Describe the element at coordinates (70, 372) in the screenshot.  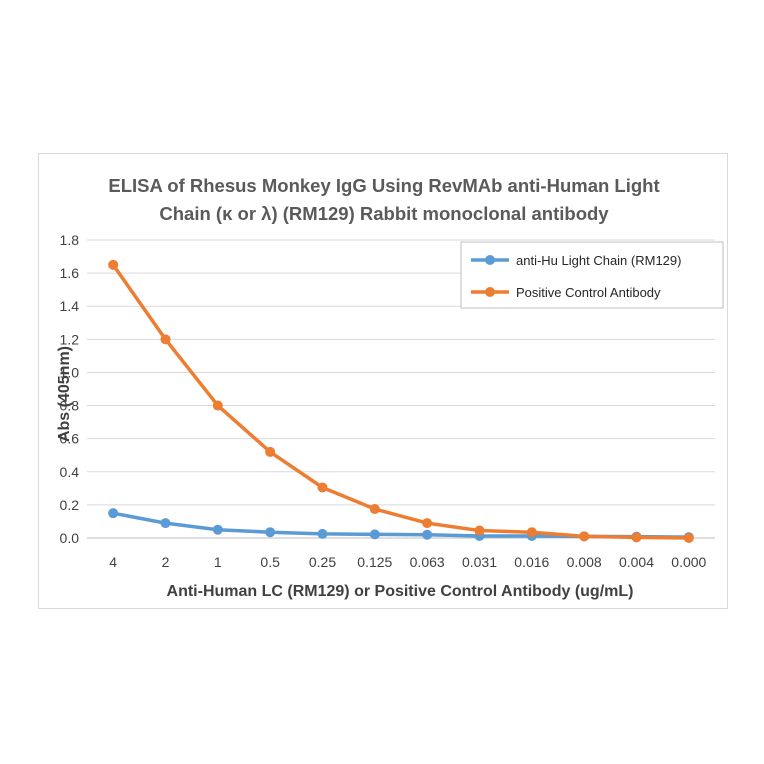
I see `y-tick-label: 1.0` at that location.